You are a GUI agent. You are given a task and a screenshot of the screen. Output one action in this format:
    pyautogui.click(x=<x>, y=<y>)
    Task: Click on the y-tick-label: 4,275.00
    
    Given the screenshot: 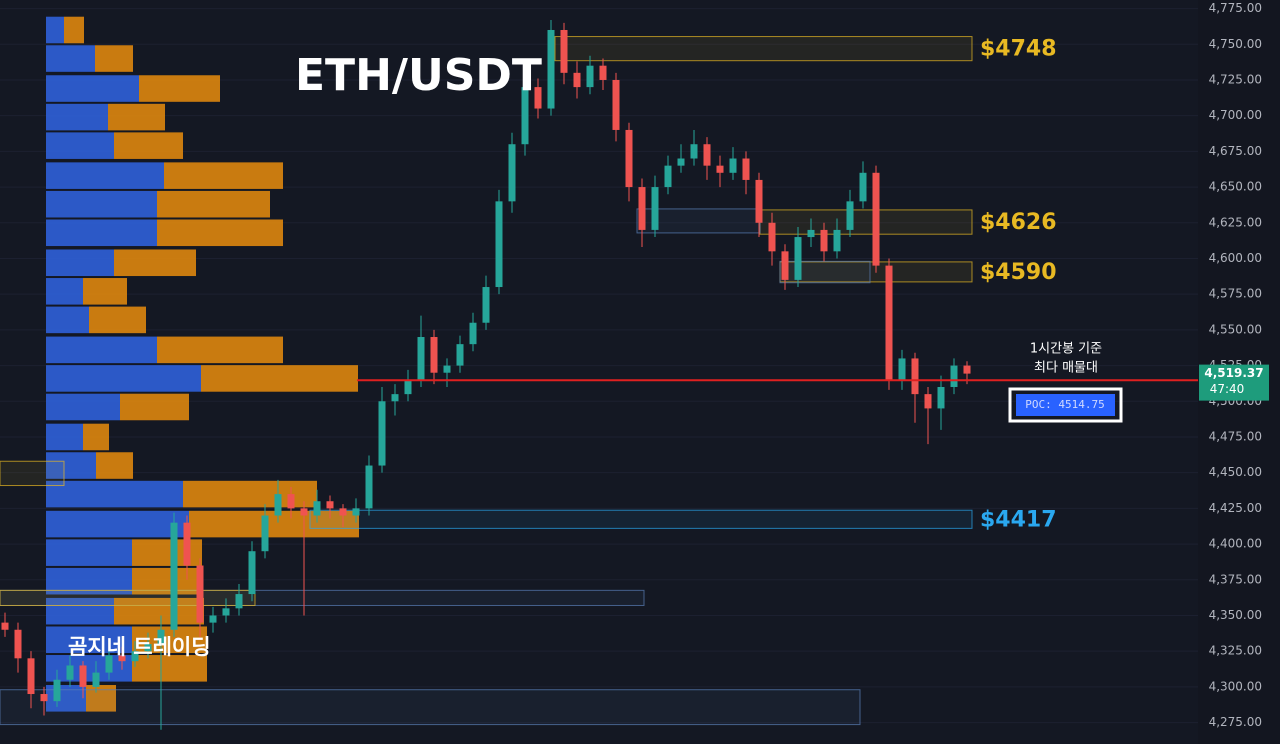 What is the action you would take?
    pyautogui.click(x=1235, y=722)
    